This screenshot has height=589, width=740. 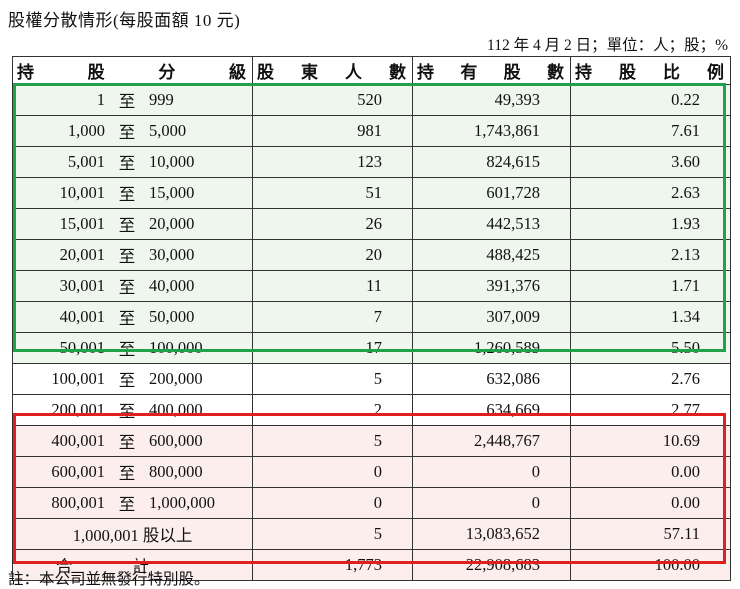 I want to click on percentage-cell: 10.69, so click(x=650, y=441).